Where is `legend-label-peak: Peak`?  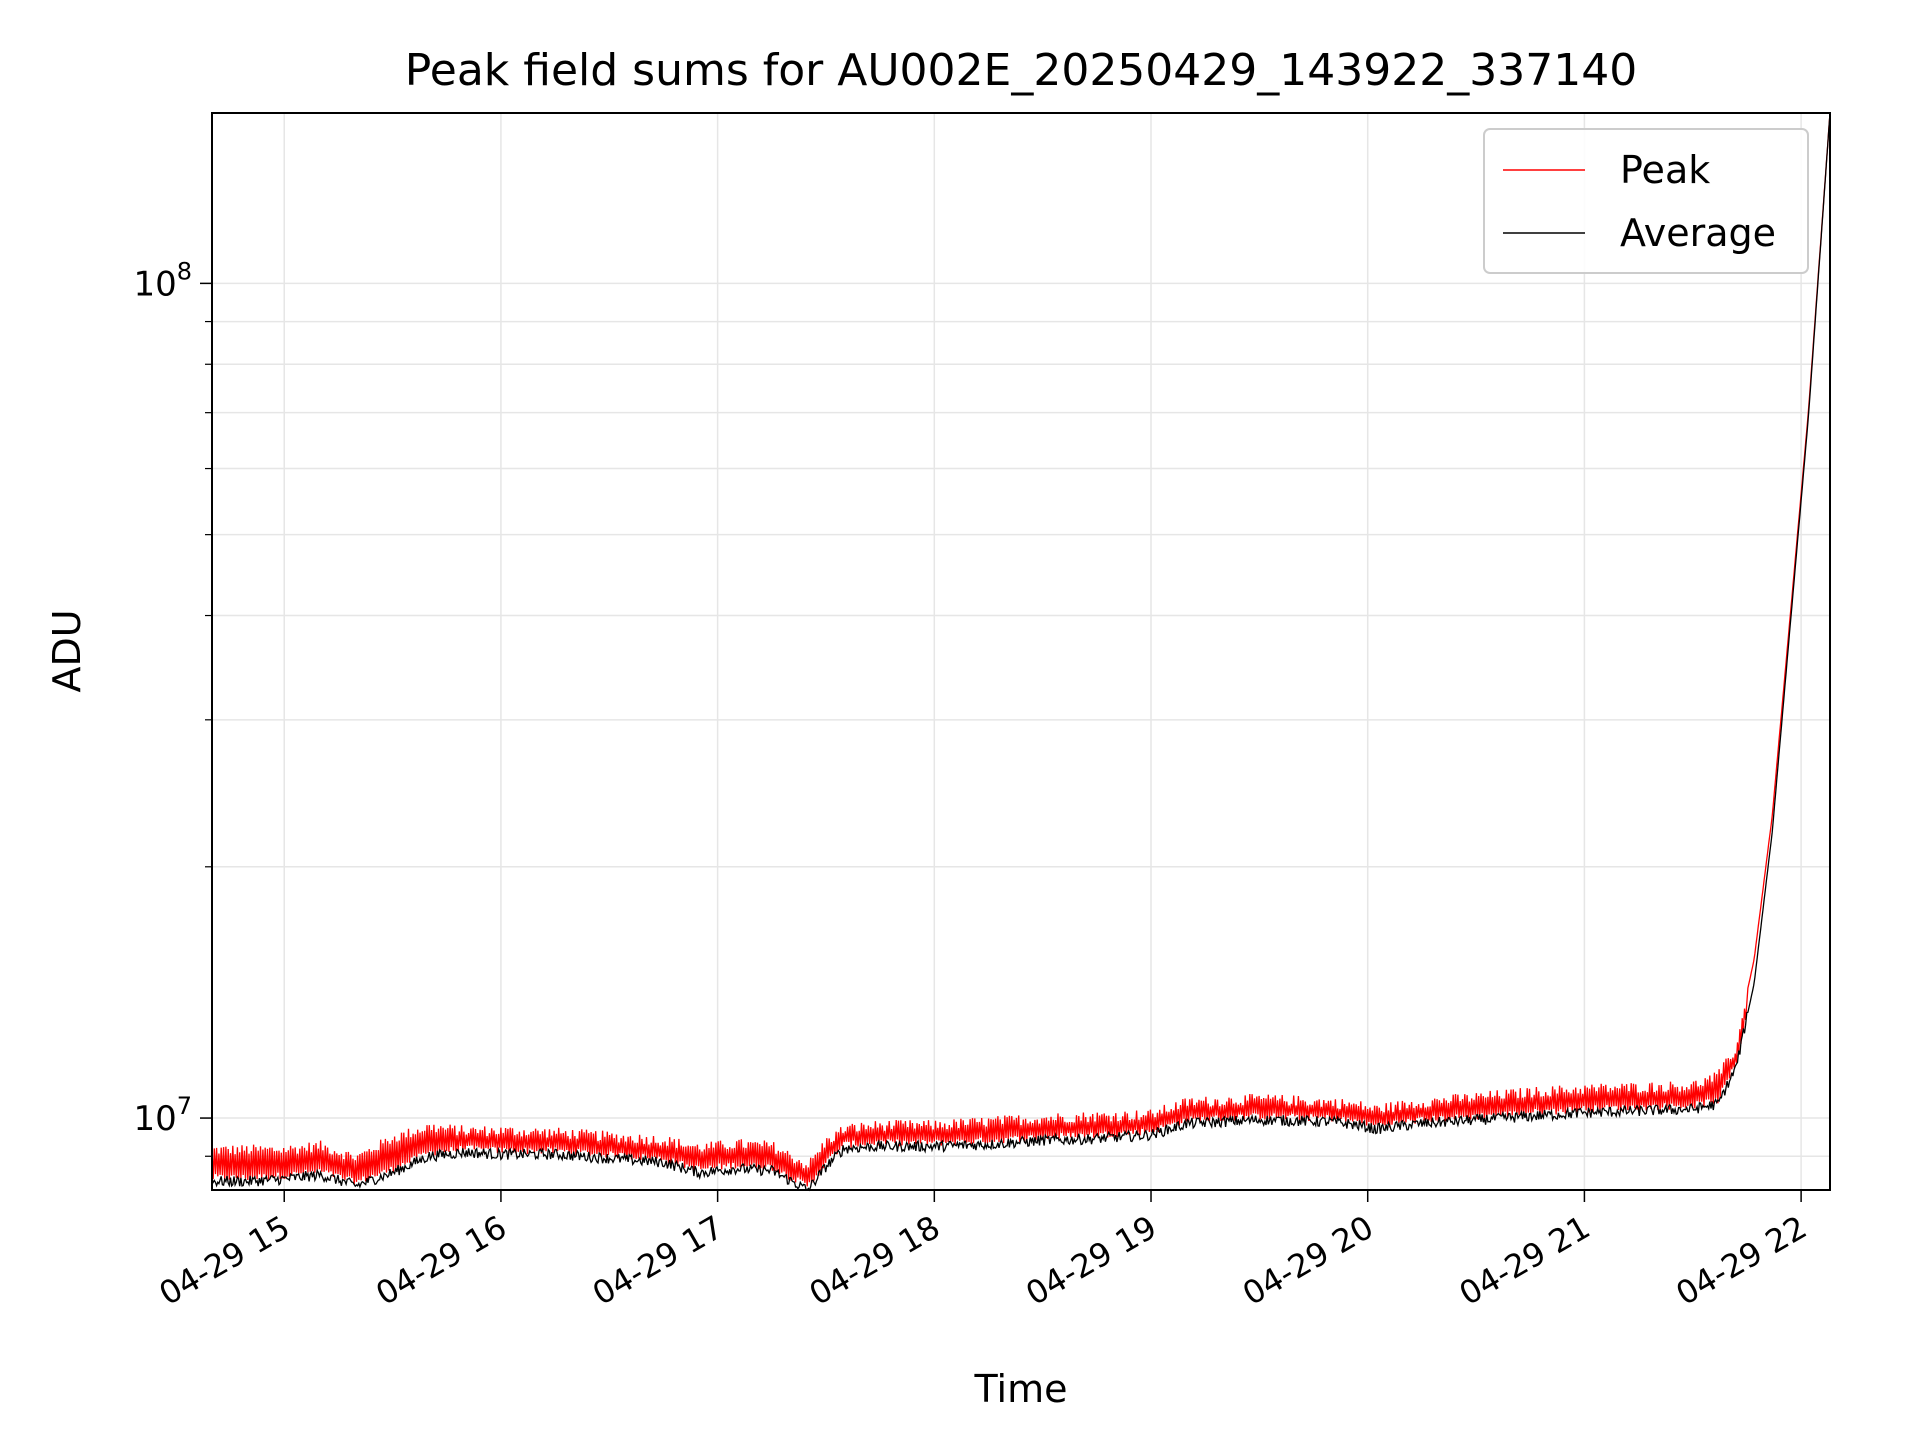
legend-label-peak: Peak is located at coordinates (1665, 170).